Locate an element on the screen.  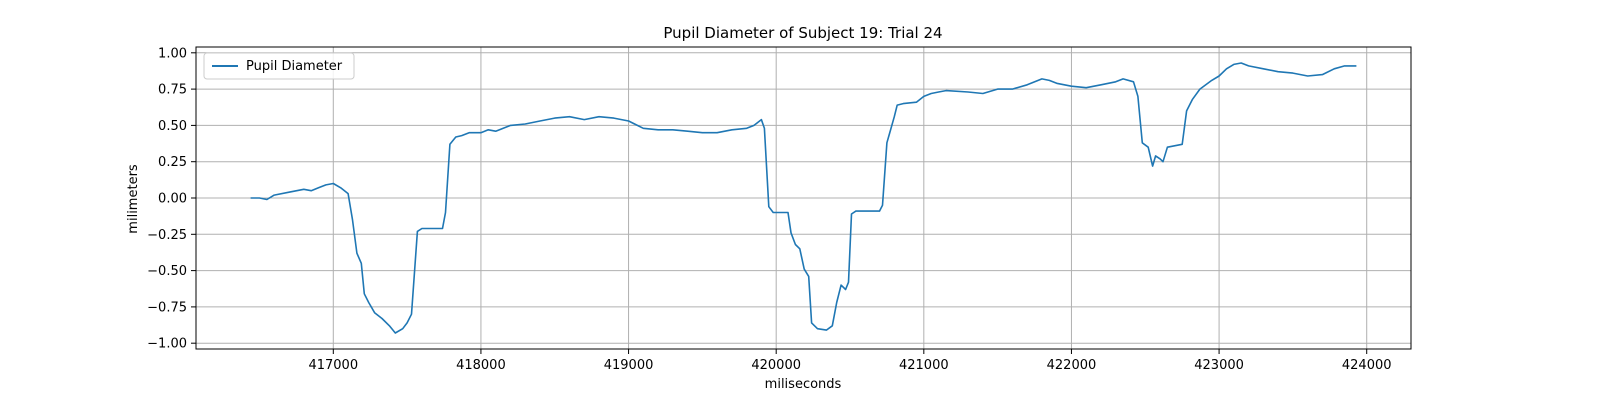
chart-title: Pupil Diameter of Subject 19: Trial 24 is located at coordinates (802, 33).